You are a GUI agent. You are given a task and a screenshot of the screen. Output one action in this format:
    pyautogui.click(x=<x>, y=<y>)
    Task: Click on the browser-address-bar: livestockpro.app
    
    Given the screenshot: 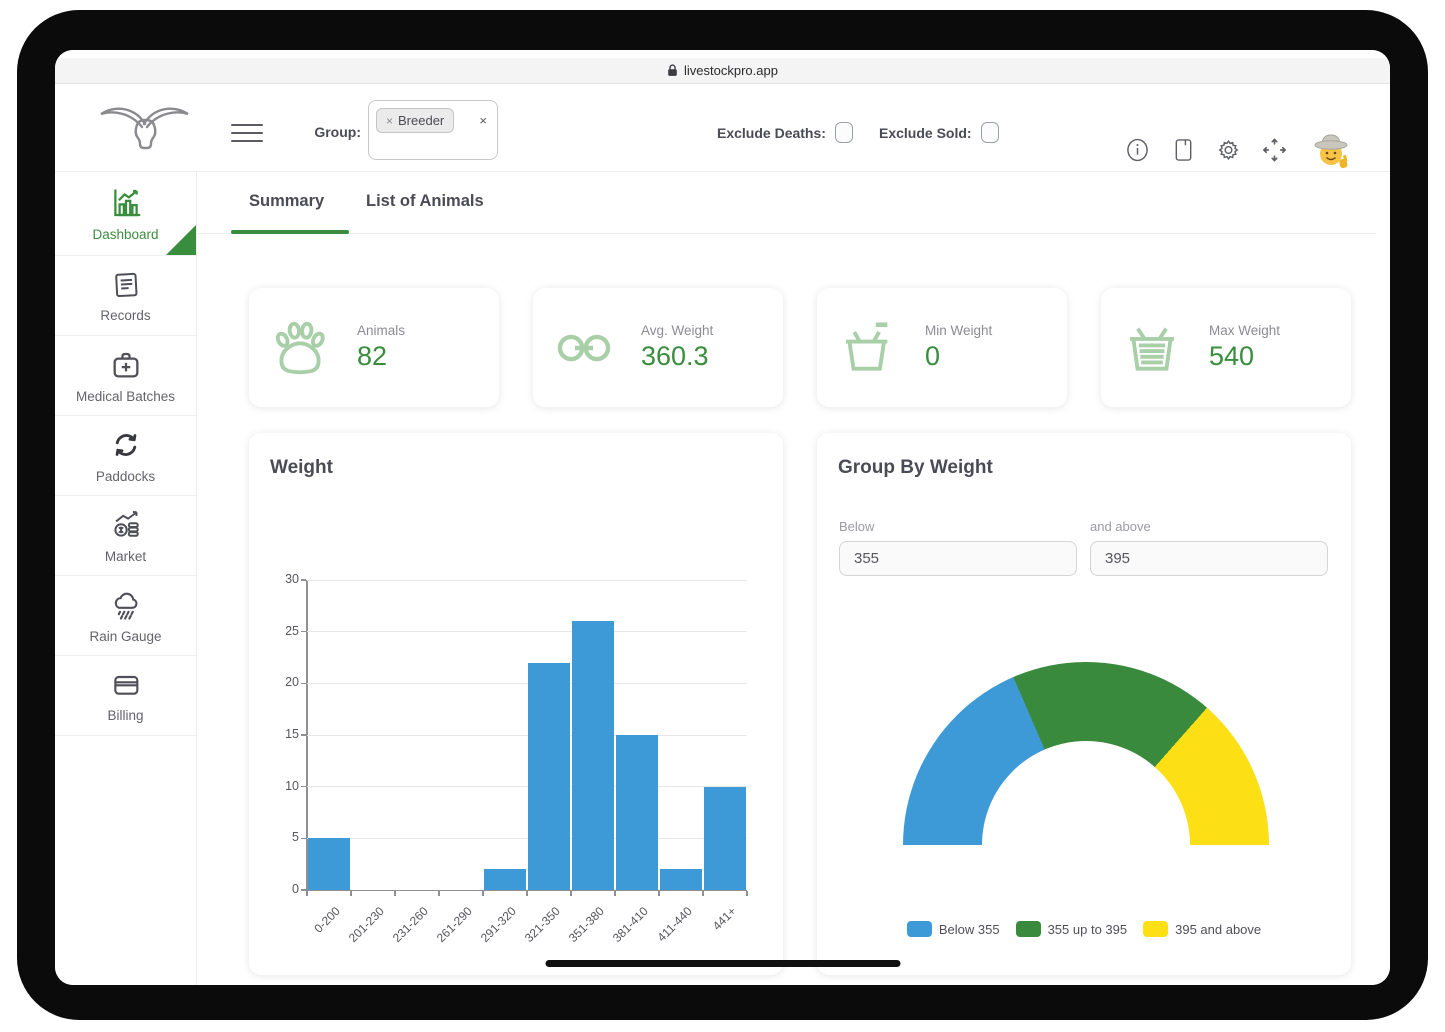 What is the action you would take?
    pyautogui.click(x=722, y=71)
    